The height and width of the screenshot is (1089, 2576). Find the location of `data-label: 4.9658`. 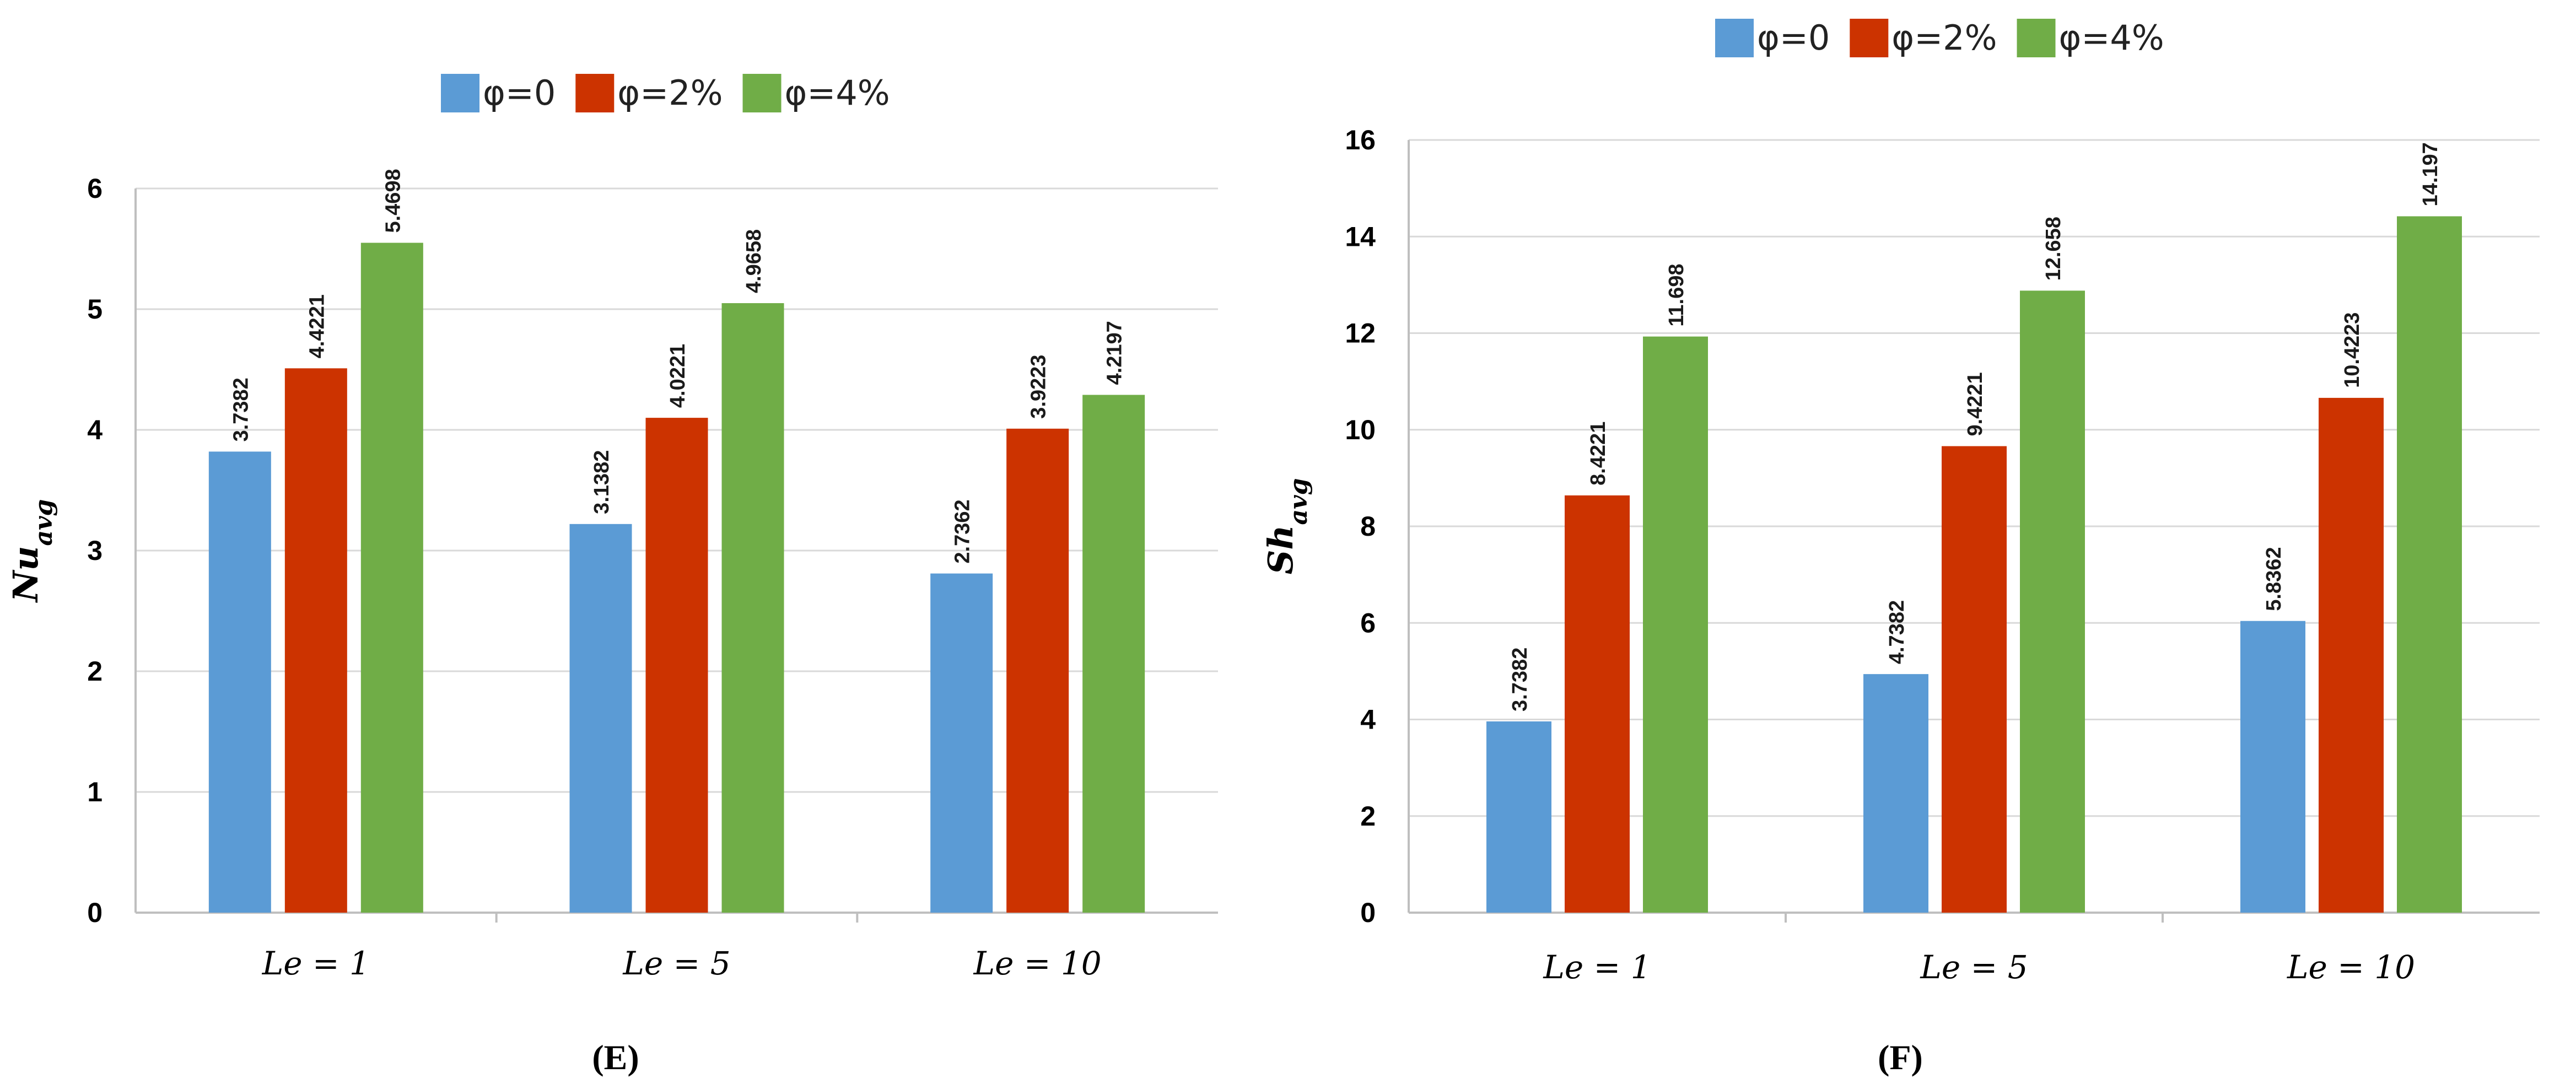

data-label: 4.9658 is located at coordinates (754, 261).